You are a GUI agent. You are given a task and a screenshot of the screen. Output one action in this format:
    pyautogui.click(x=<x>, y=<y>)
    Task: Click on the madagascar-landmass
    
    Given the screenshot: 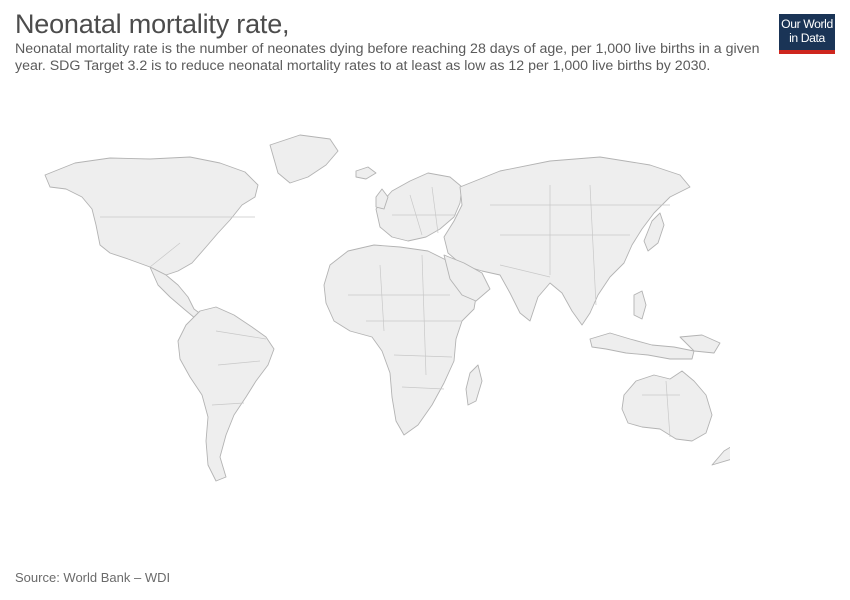 What is the action you would take?
    pyautogui.click(x=474, y=385)
    